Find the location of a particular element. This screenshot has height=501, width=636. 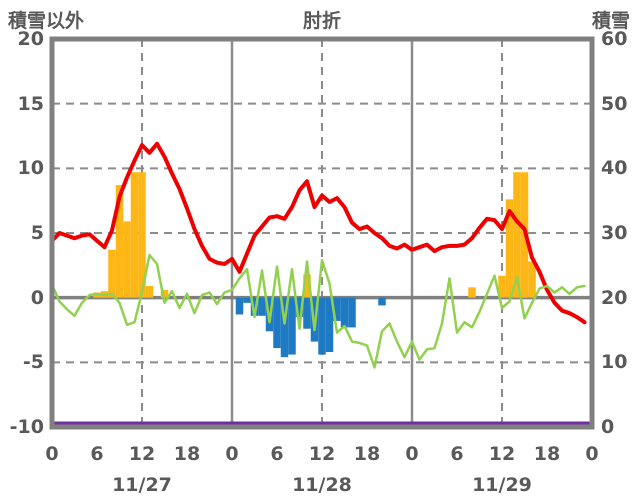

y-right-tick-label: 40 is located at coordinates (614, 168).